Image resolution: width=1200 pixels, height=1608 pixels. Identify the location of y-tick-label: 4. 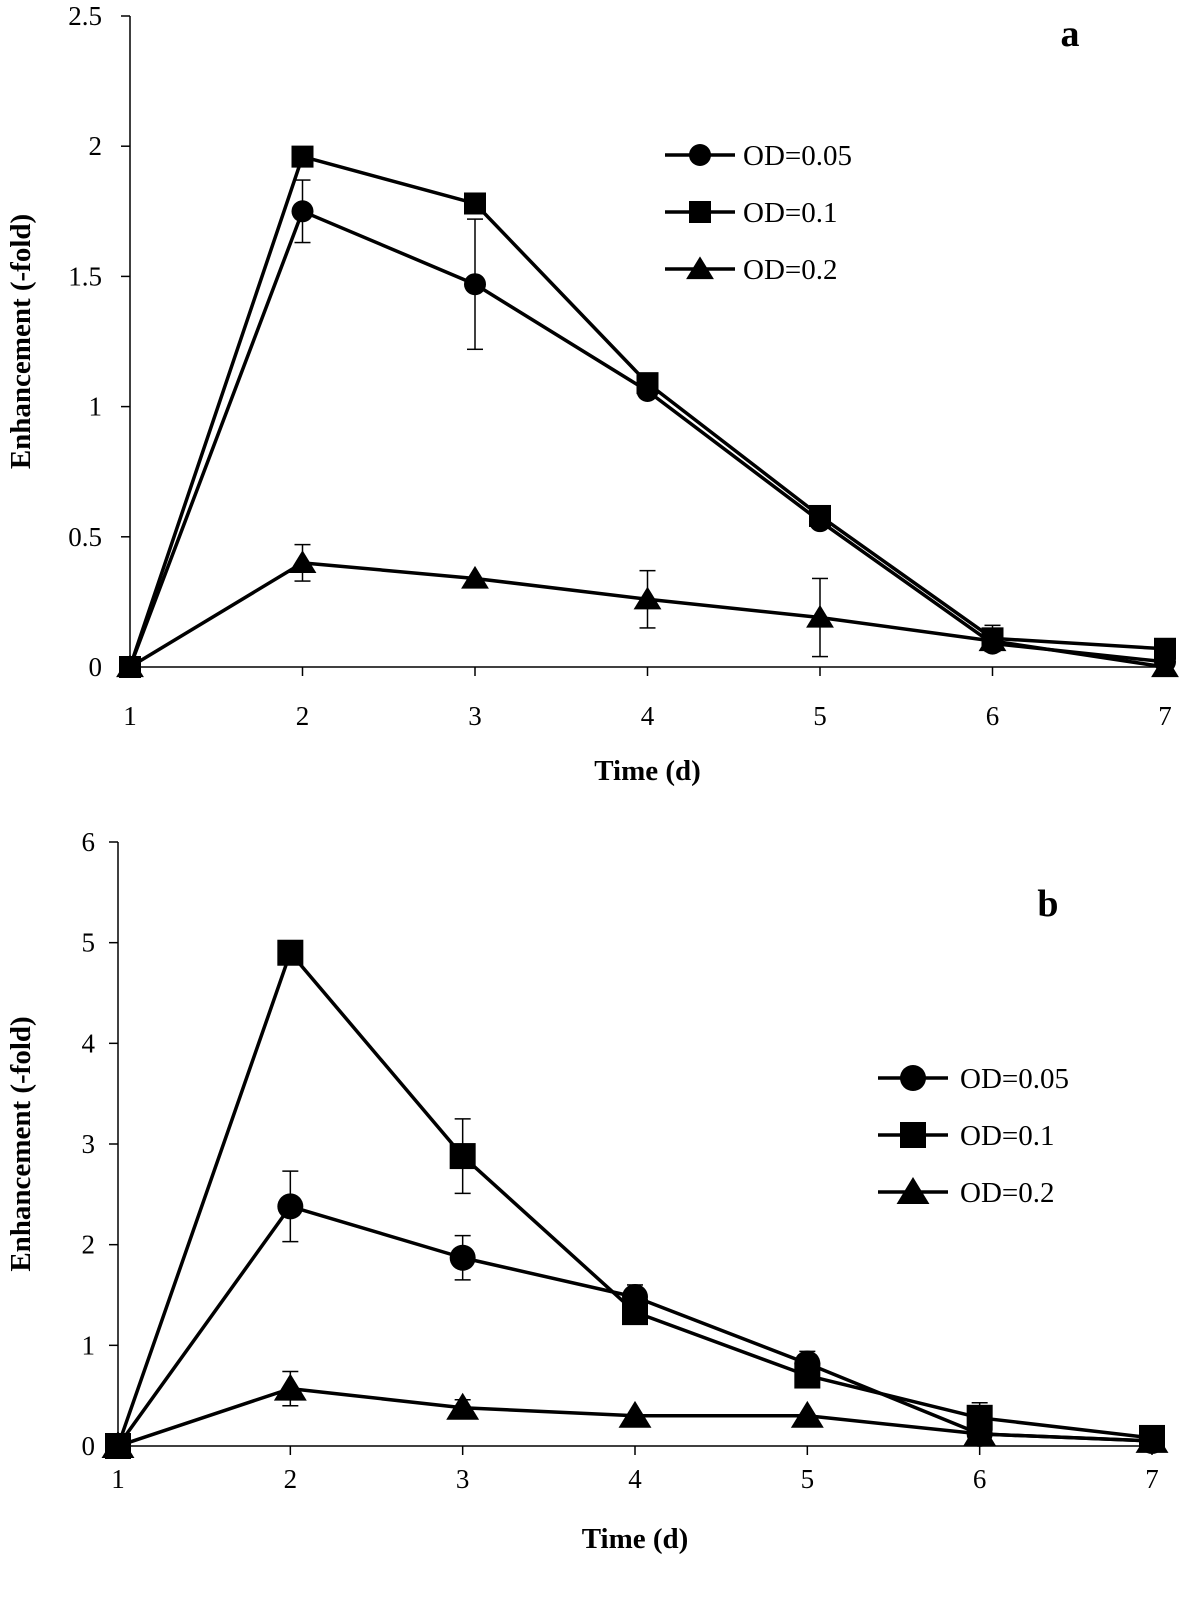
(89, 1043).